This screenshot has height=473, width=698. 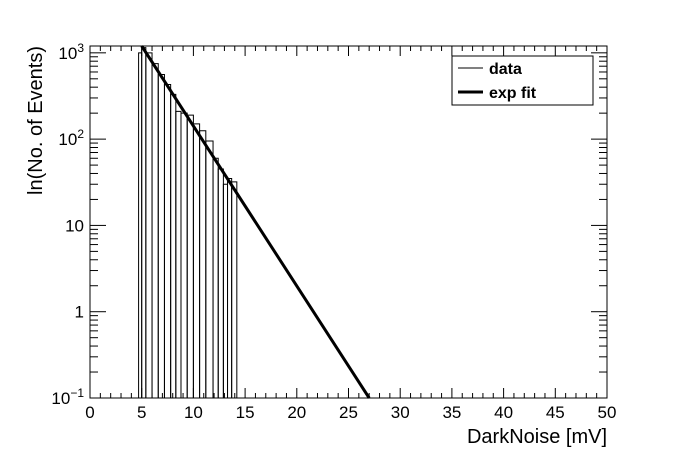 What do you see at coordinates (555, 412) in the screenshot?
I see `x-tick-label: 45` at bounding box center [555, 412].